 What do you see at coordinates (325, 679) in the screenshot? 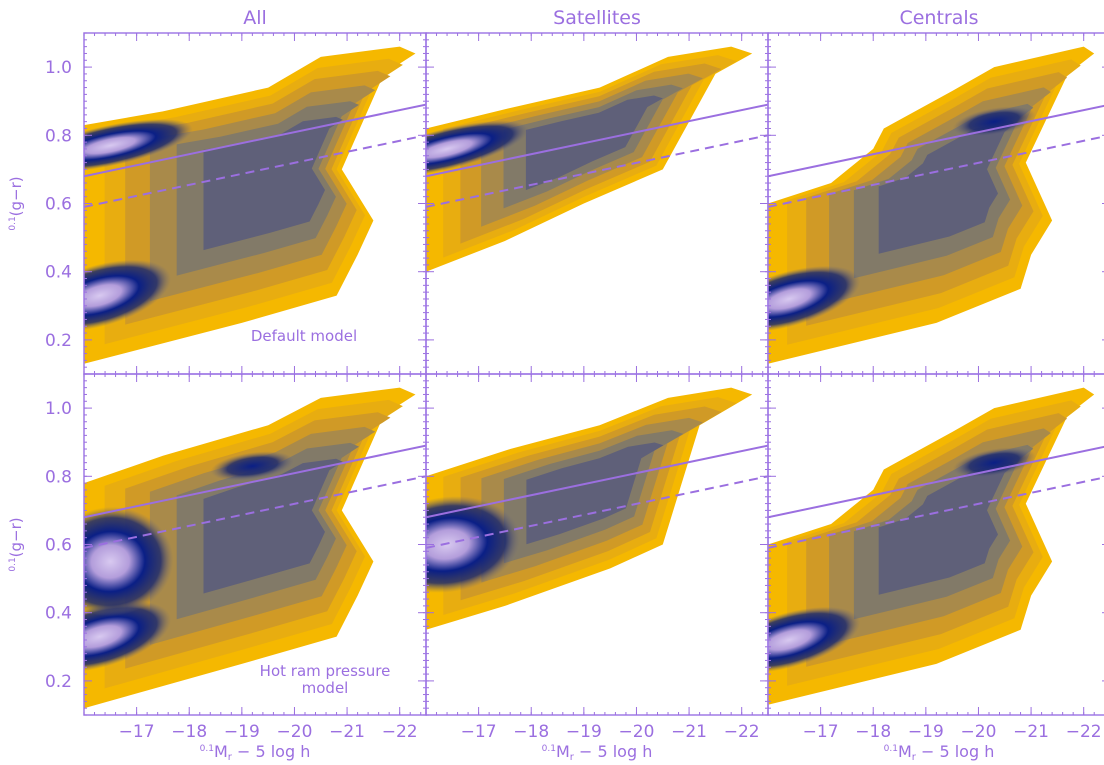
I see `row-label-hot-ram: Hot ram pressure model` at bounding box center [325, 679].